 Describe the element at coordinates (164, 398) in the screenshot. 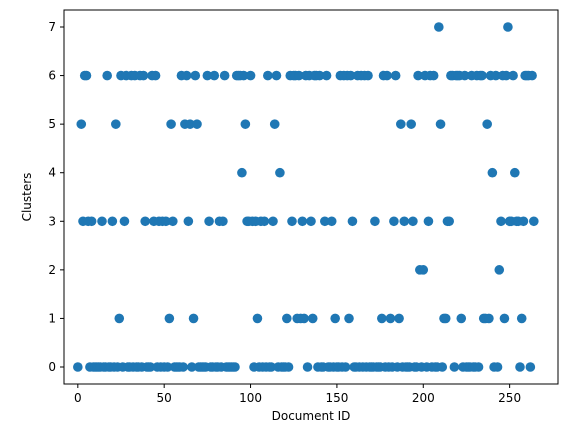

I see `x-tick-label: 50` at that location.